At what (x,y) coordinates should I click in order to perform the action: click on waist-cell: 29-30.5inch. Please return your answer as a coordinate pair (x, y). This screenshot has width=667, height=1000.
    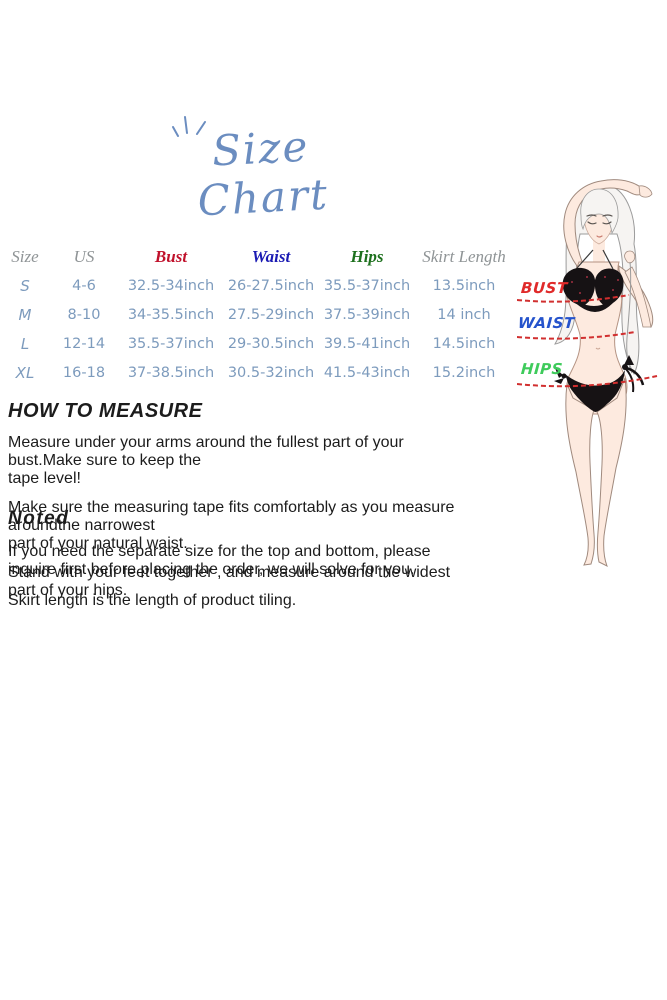
    Looking at the image, I should click on (271, 343).